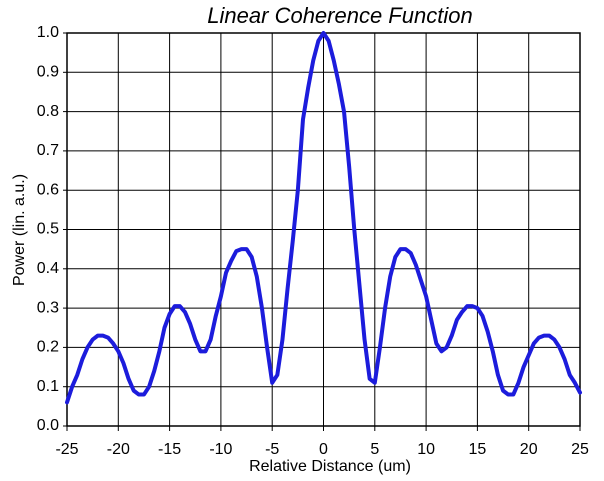 The image size is (604, 481). Describe the element at coordinates (48, 189) in the screenshot. I see `y-tick-label: 0.6` at that location.